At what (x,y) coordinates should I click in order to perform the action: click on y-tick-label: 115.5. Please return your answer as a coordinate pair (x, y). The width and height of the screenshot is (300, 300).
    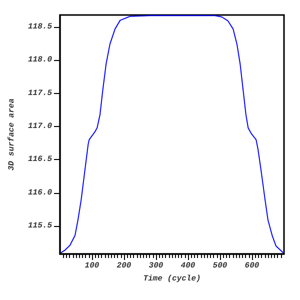
    Looking at the image, I should click on (40, 226).